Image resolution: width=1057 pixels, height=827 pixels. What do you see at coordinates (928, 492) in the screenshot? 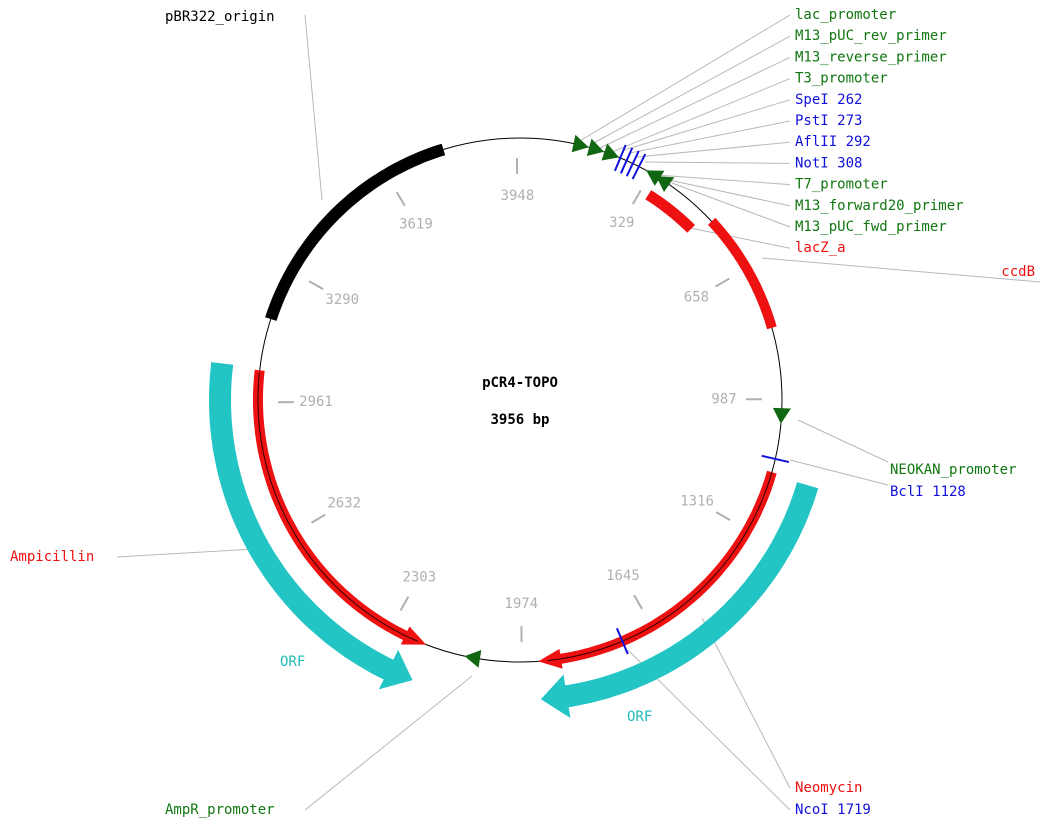
I see `site-label: BclI 1128` at bounding box center [928, 492].